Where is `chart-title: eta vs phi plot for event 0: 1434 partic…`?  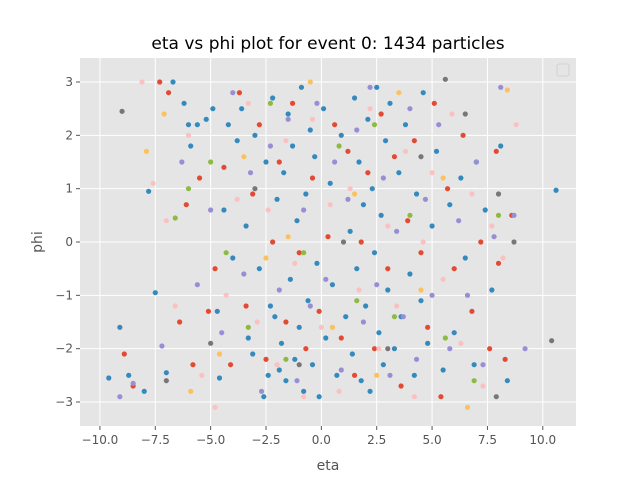 chart-title: eta vs phi plot for event 0: 1434 partic… is located at coordinates (327, 44).